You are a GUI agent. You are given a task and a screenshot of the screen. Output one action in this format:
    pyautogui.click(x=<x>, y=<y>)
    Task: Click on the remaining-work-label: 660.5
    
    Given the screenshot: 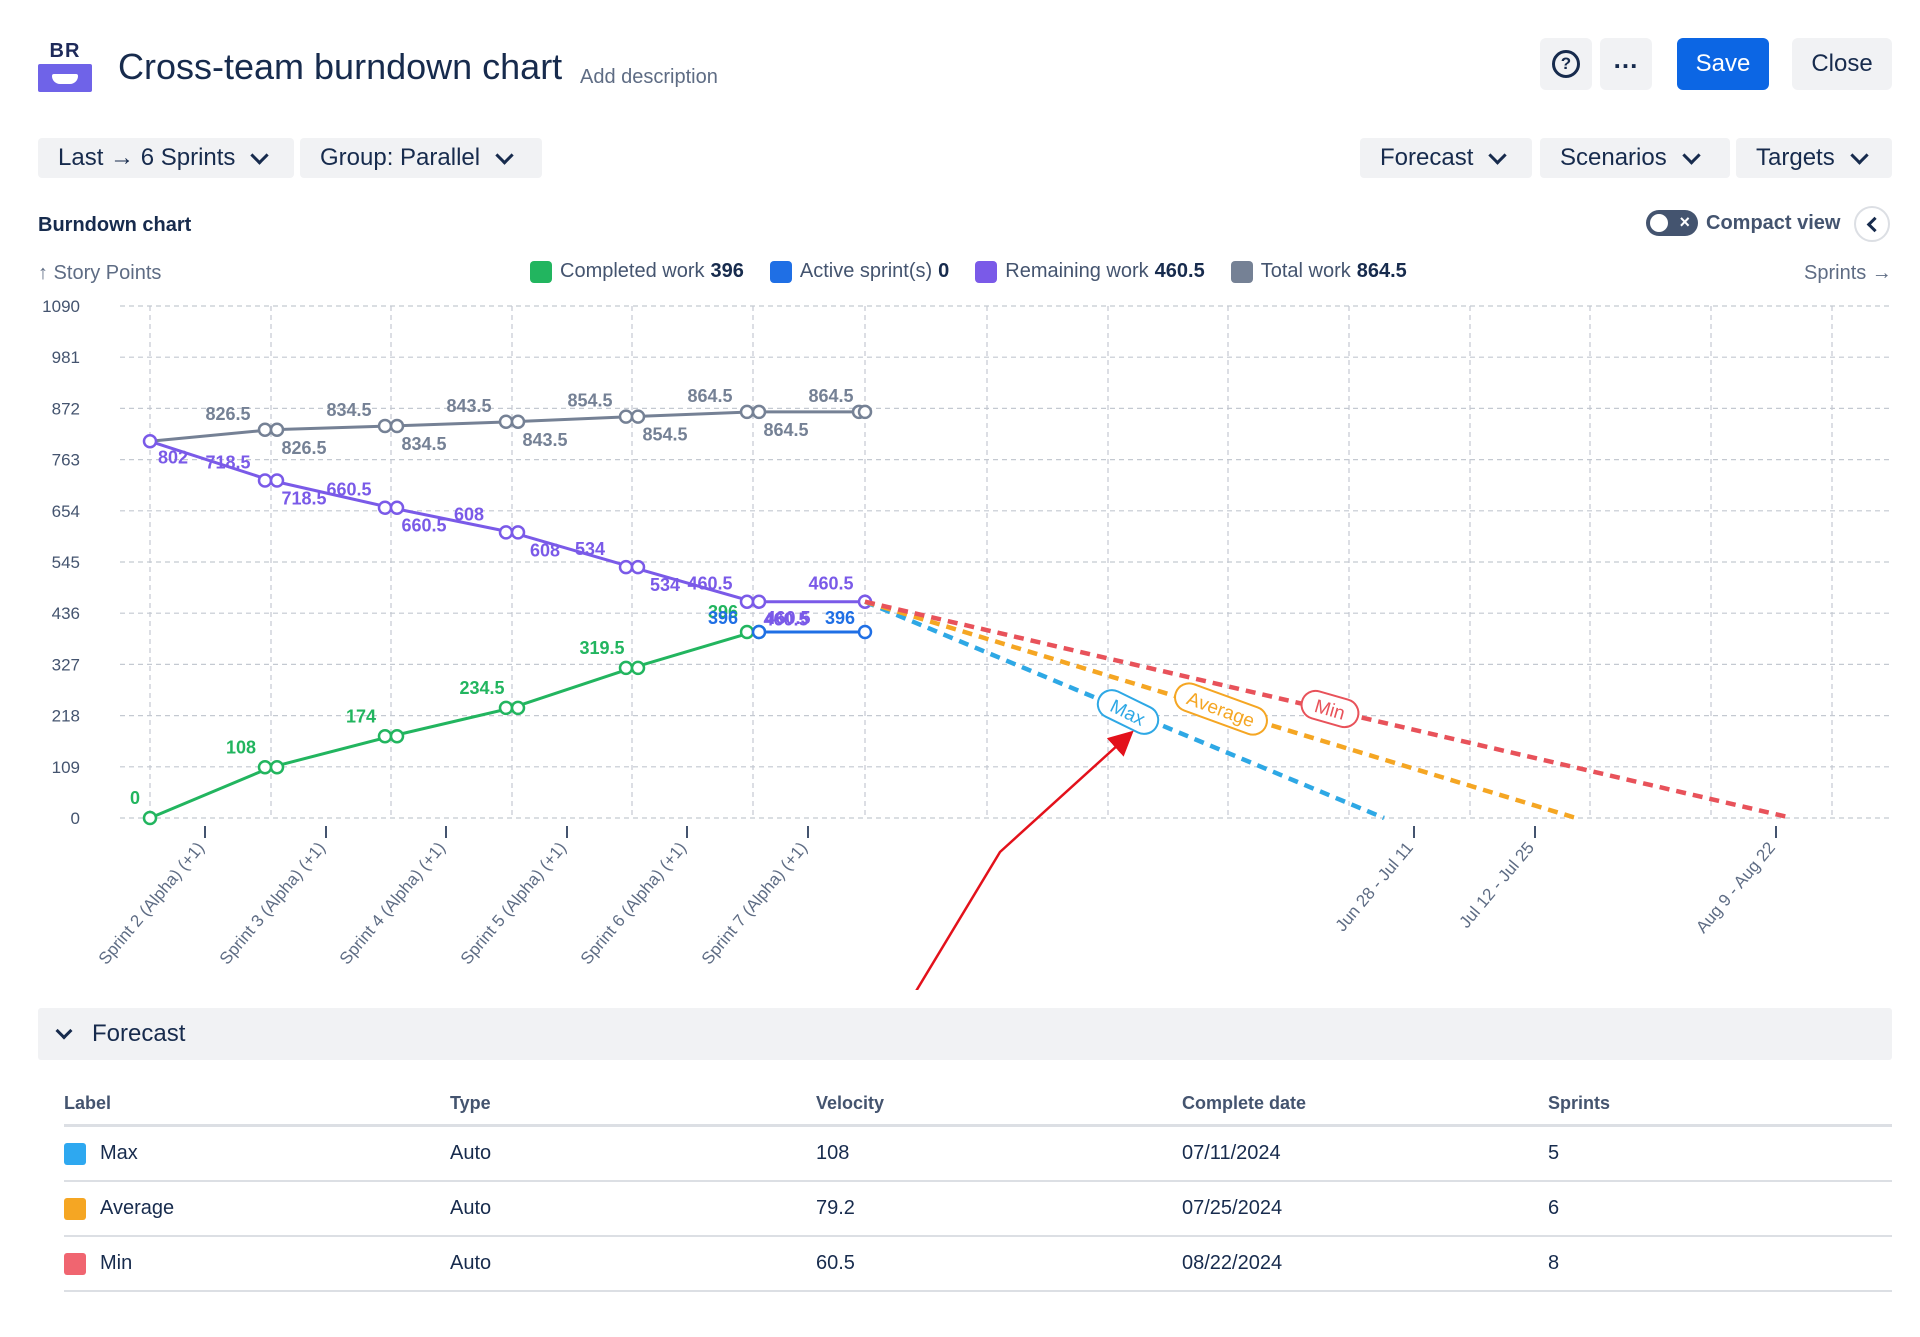 What is the action you would take?
    pyautogui.click(x=348, y=490)
    